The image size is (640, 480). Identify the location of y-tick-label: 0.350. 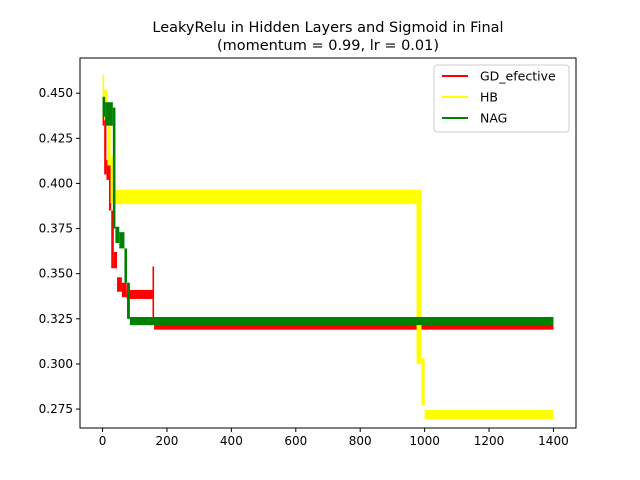
(56, 274).